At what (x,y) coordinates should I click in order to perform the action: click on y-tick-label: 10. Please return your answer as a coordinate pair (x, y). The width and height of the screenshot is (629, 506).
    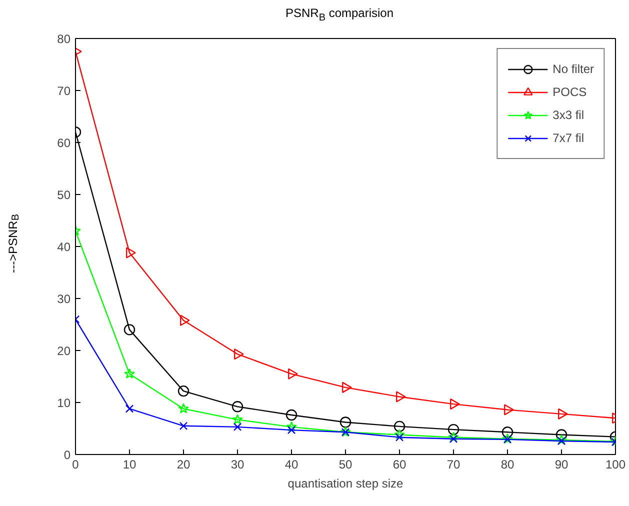
    Looking at the image, I should click on (64, 403).